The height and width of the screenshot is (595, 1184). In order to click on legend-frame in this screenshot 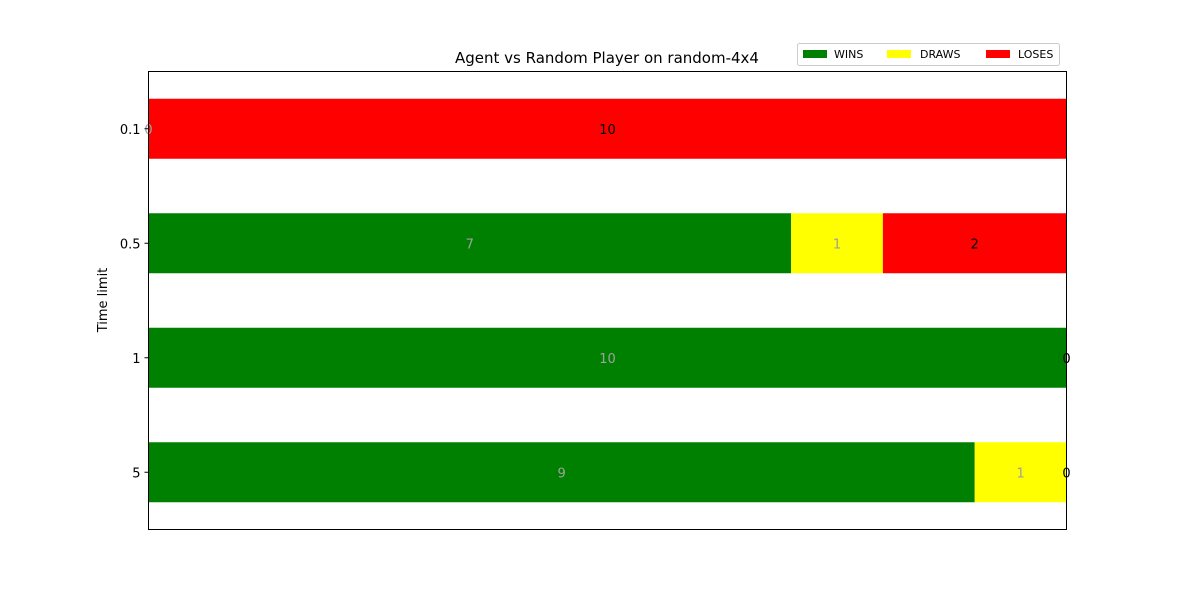, I will do `click(928, 54)`.